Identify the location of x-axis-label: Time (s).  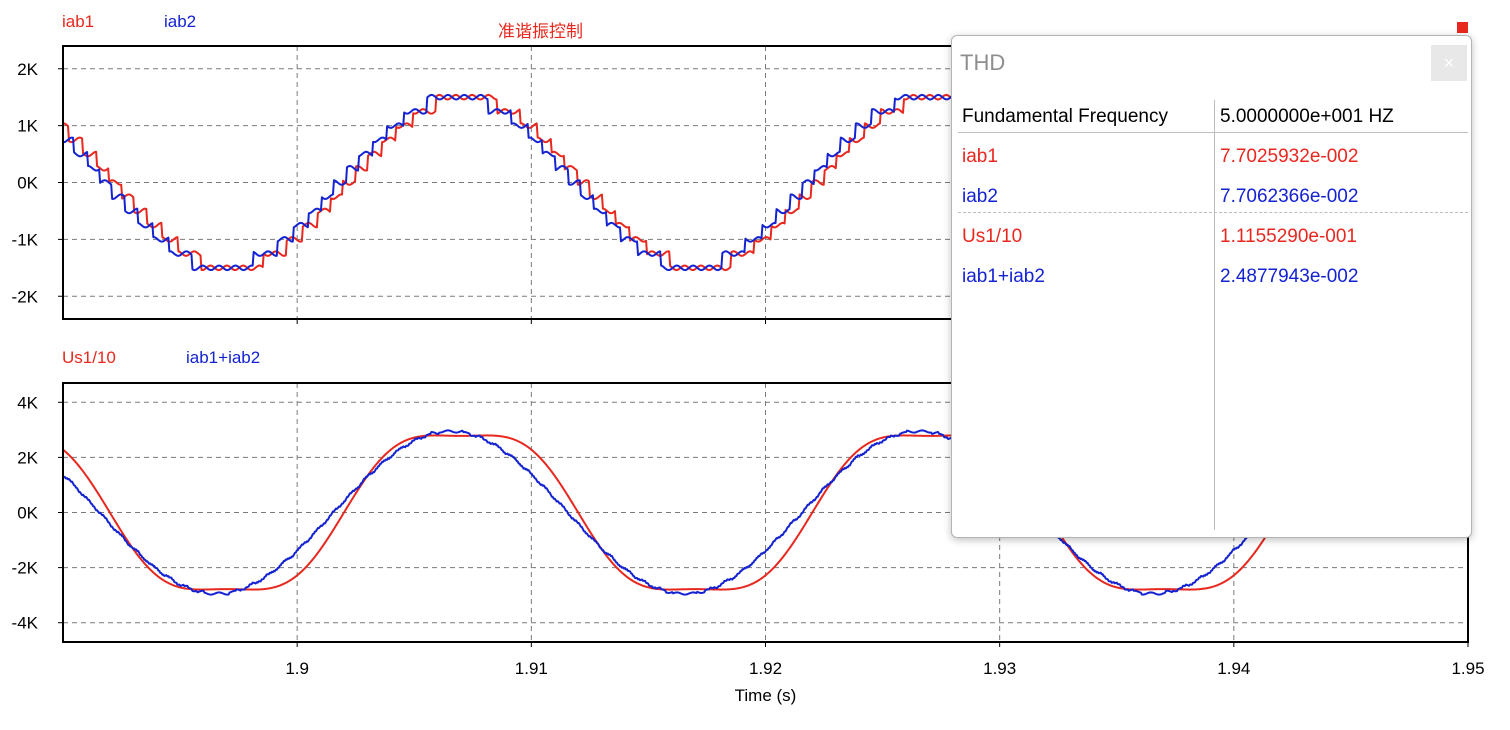
(766, 695).